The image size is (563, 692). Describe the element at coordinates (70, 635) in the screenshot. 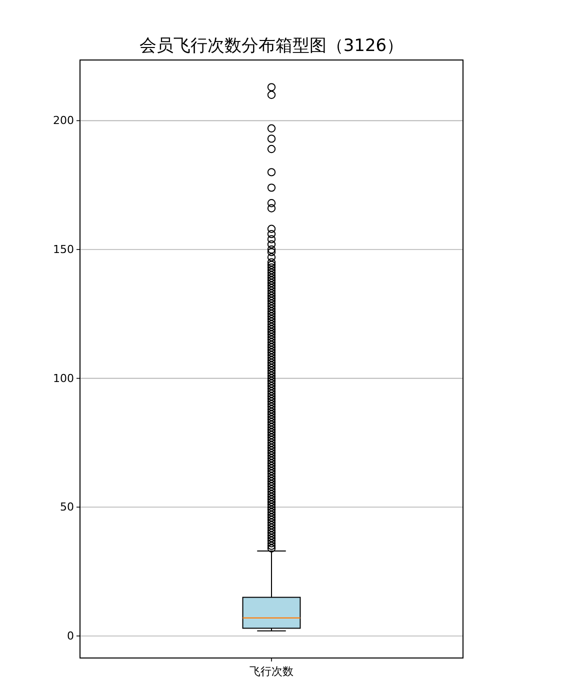

I see `y-tick-label: 0` at that location.